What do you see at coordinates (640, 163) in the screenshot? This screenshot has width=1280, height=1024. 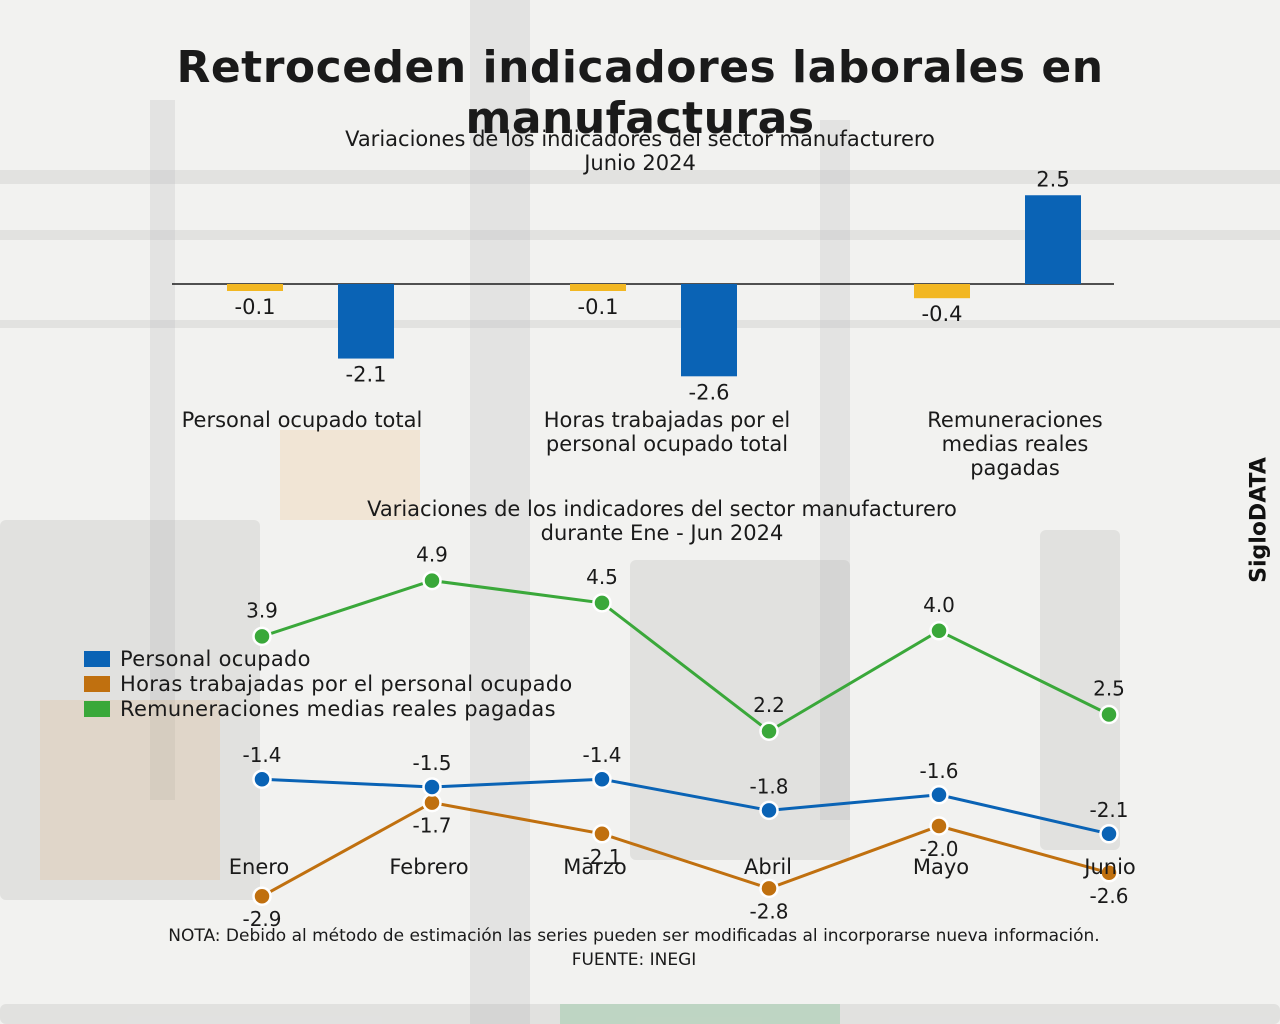 I see `bar-chart-subtitle: Junio 2024` at bounding box center [640, 163].